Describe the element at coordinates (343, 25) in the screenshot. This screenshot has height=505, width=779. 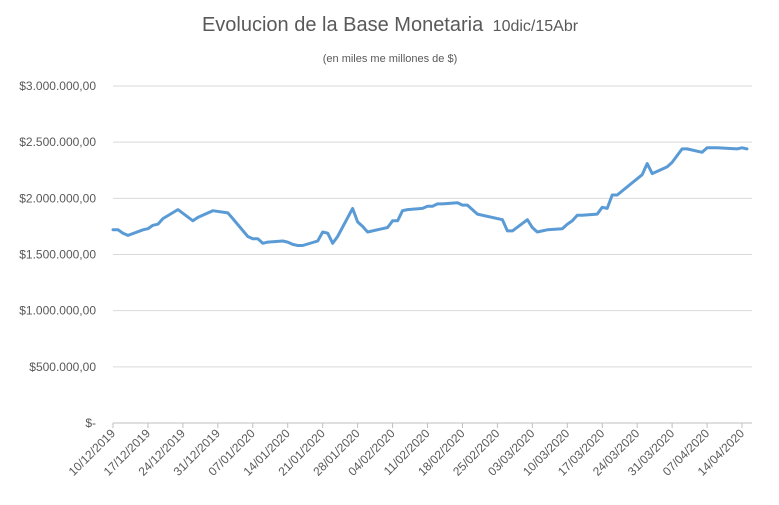
I see `chart-title-main: Evolucion de la Base Monetaria` at that location.